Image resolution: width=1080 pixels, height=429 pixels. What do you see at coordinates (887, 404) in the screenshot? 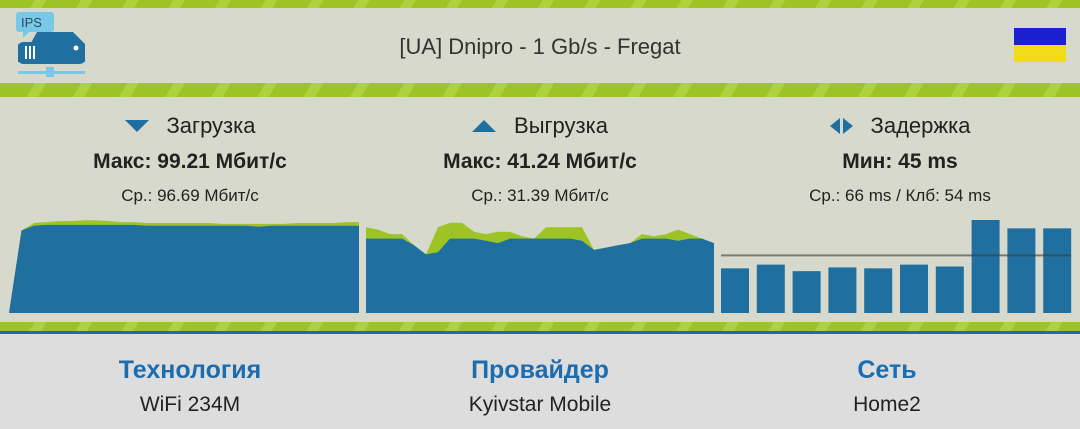
I see `network-value: Home2` at bounding box center [887, 404].